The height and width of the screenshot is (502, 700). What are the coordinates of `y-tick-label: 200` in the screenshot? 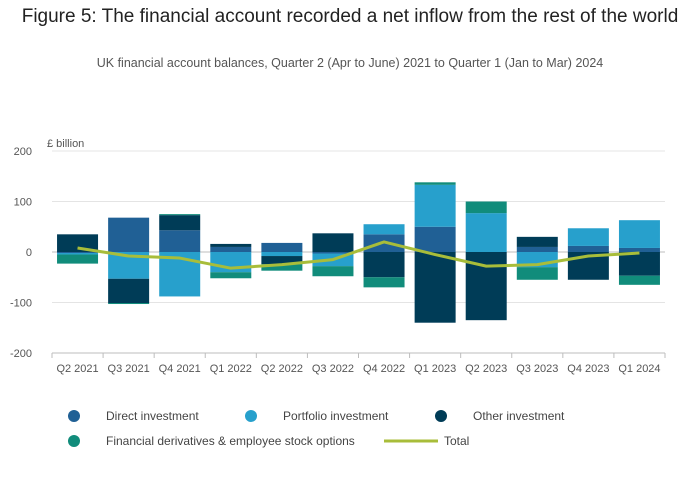 It's located at (23, 152).